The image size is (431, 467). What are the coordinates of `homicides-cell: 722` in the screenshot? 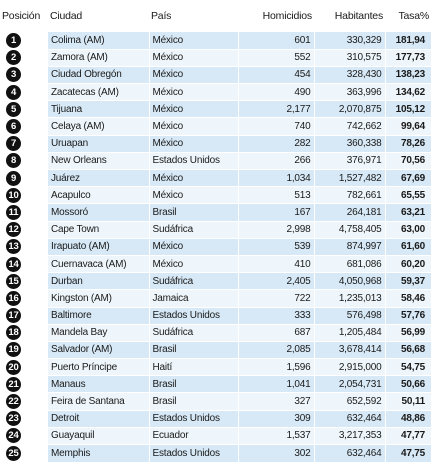 It's located at (275, 298).